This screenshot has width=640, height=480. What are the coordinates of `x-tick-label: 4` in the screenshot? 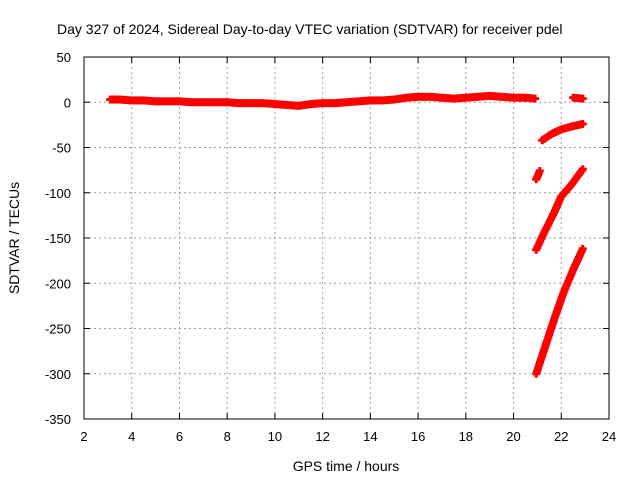 It's located at (131, 436).